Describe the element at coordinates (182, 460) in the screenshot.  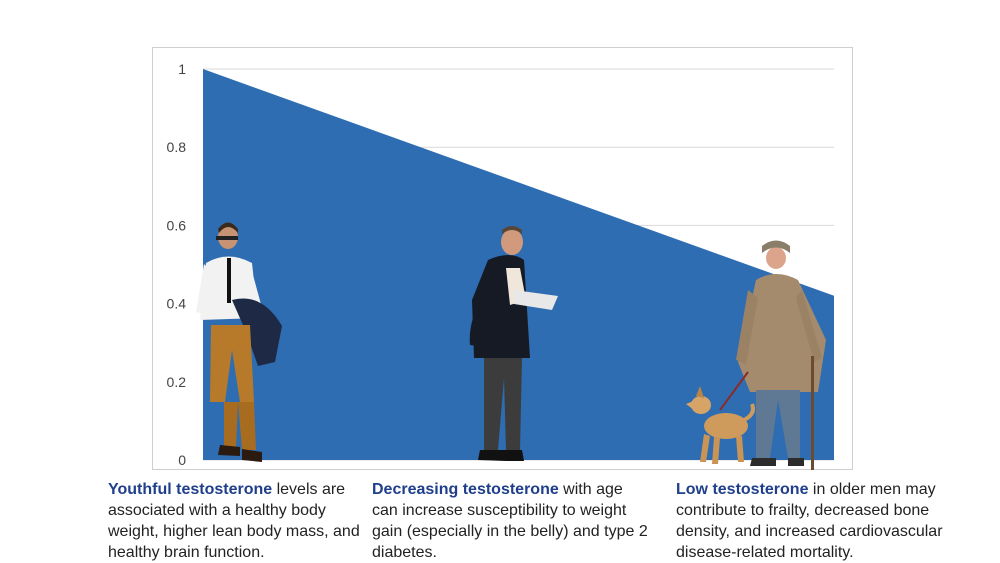
I see `y-tick-label: 0` at that location.